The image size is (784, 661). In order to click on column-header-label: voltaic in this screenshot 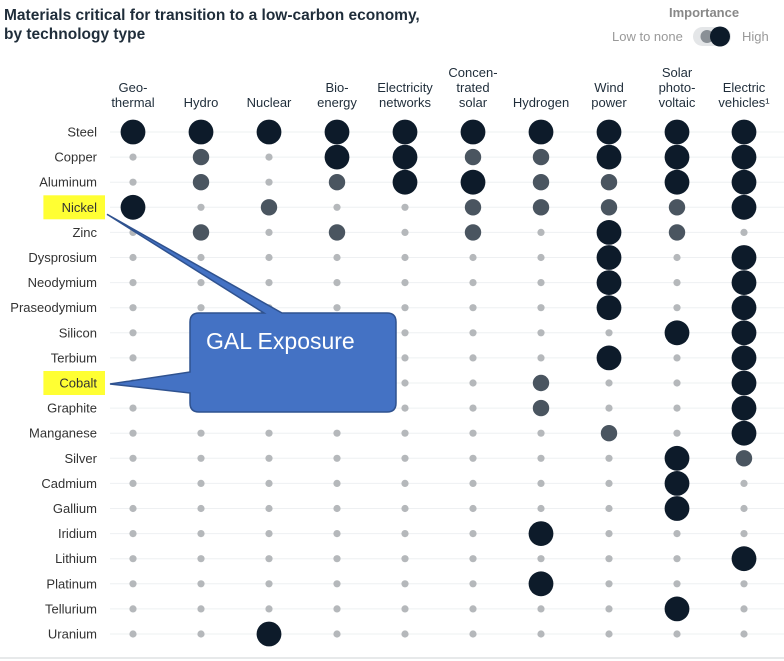, I will do `click(677, 102)`.